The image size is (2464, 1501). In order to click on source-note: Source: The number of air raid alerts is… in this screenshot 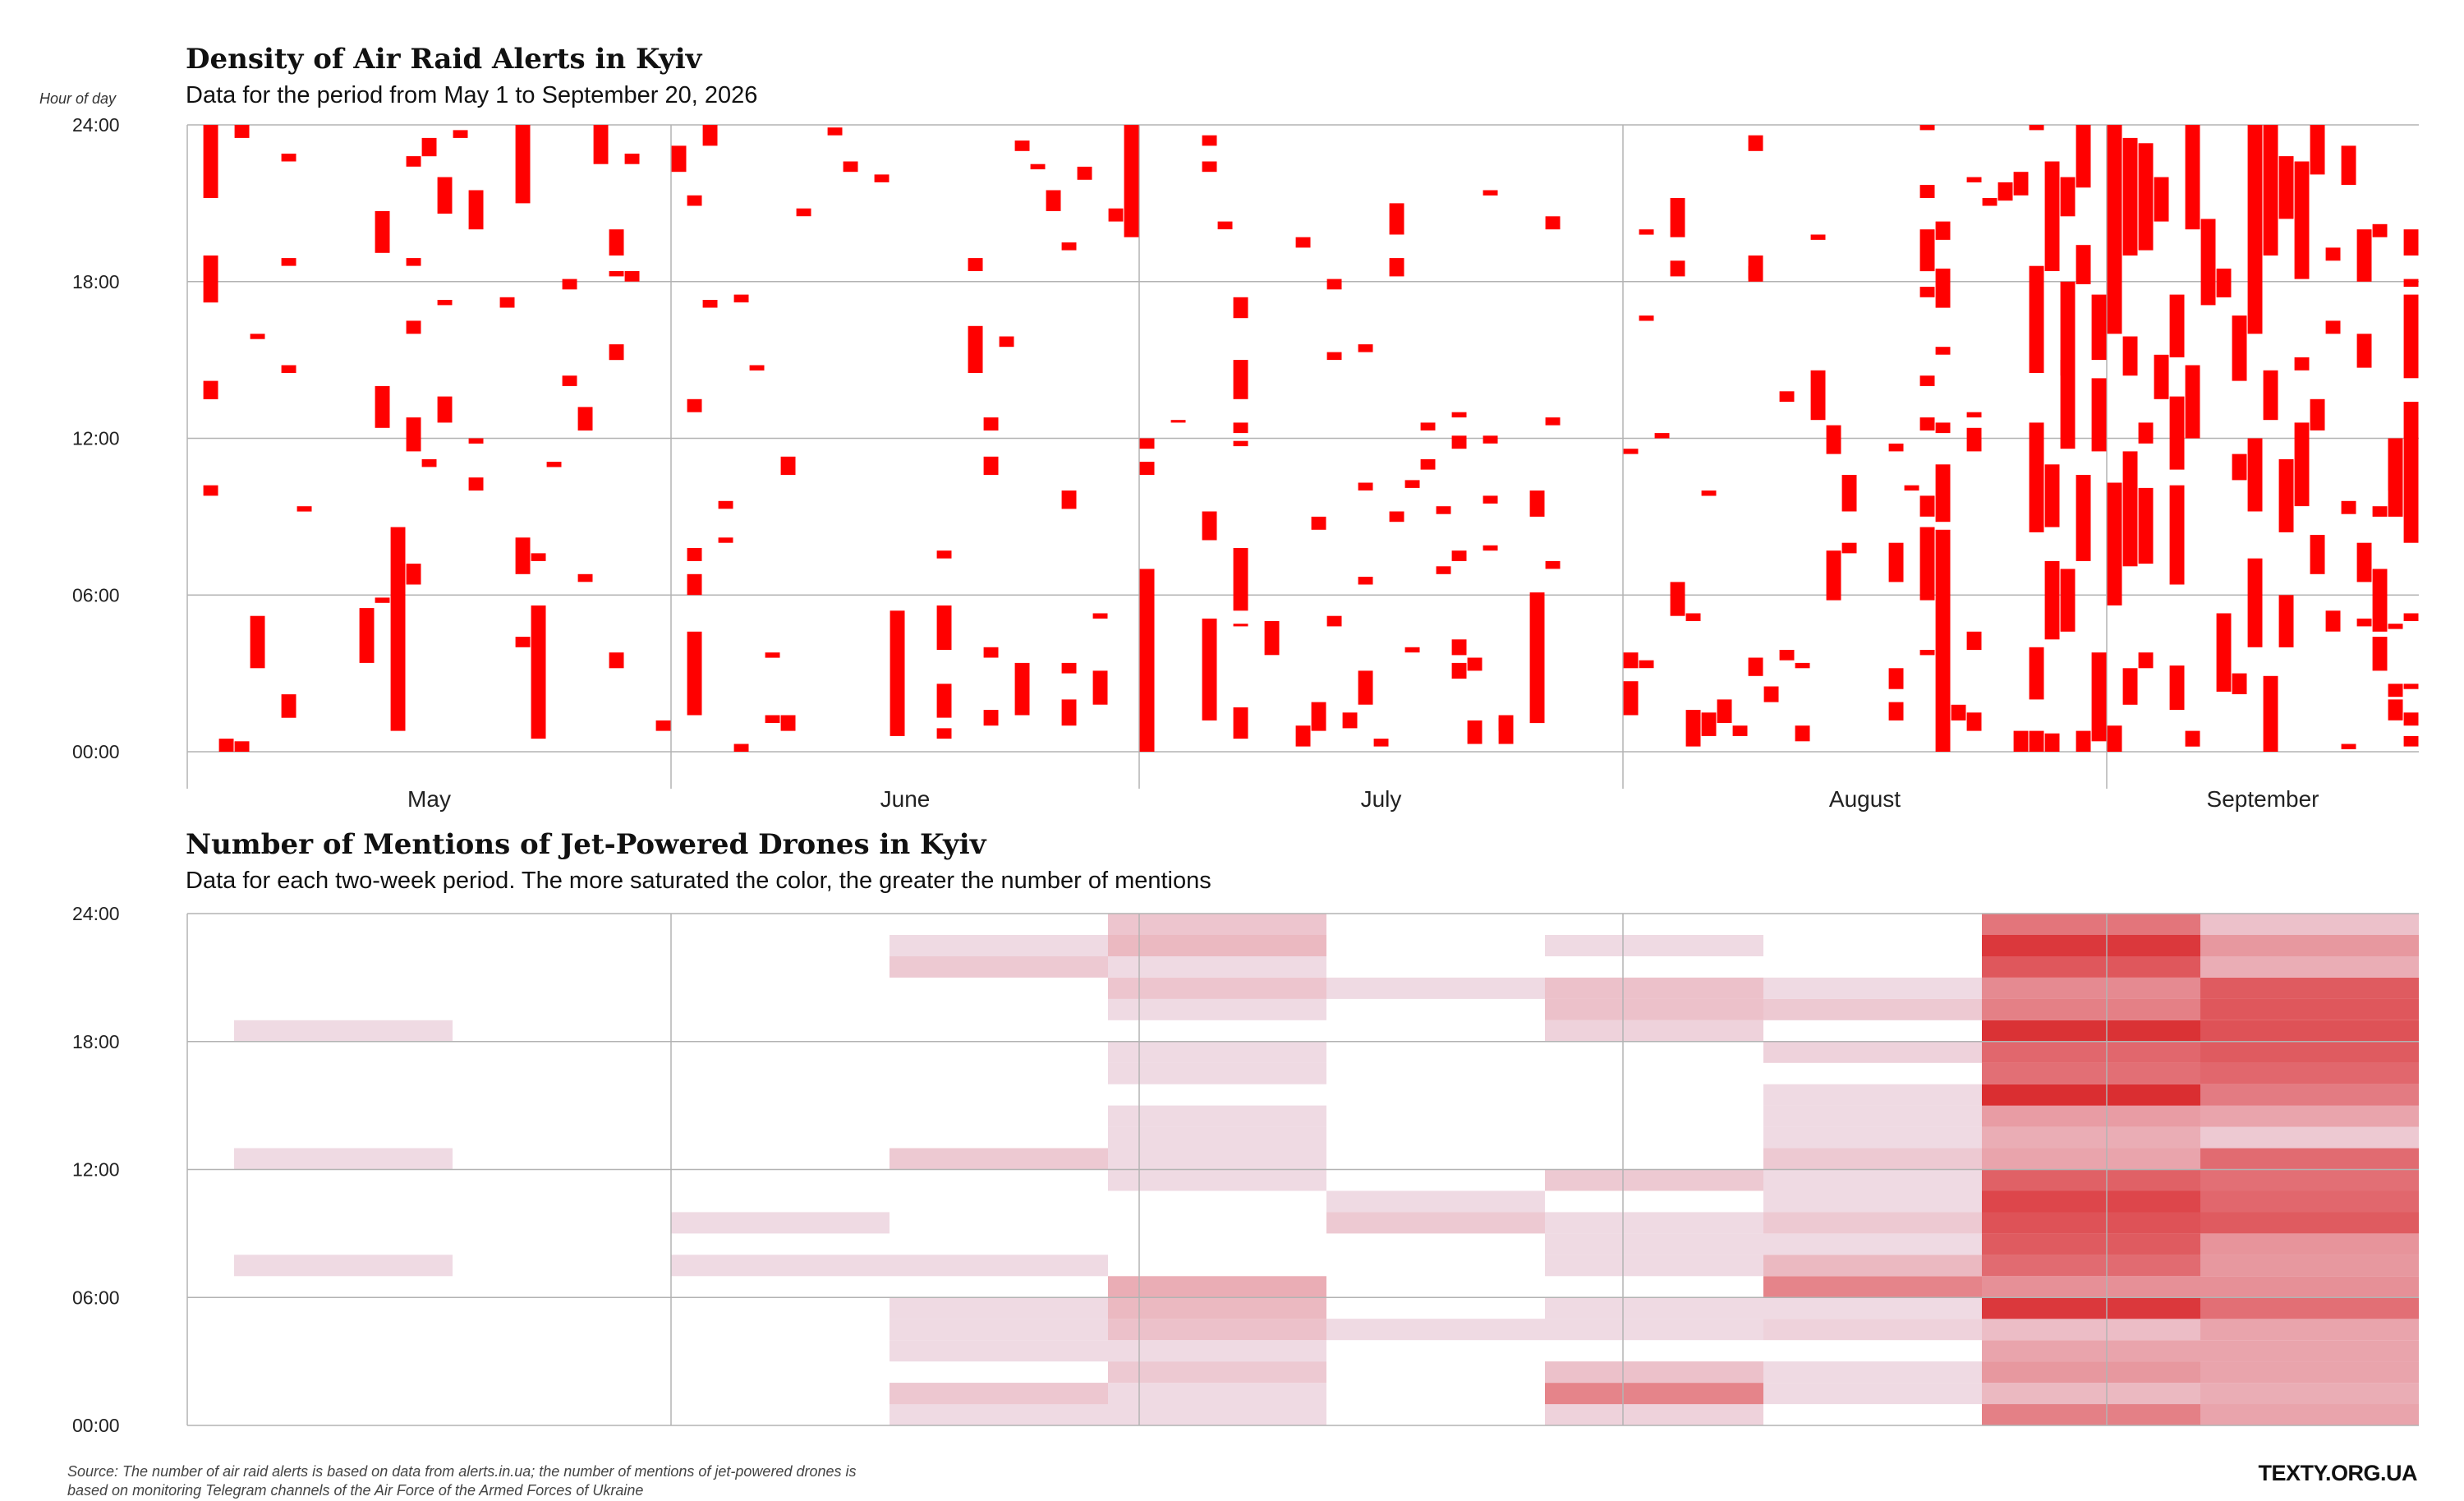, I will do `click(462, 1481)`.